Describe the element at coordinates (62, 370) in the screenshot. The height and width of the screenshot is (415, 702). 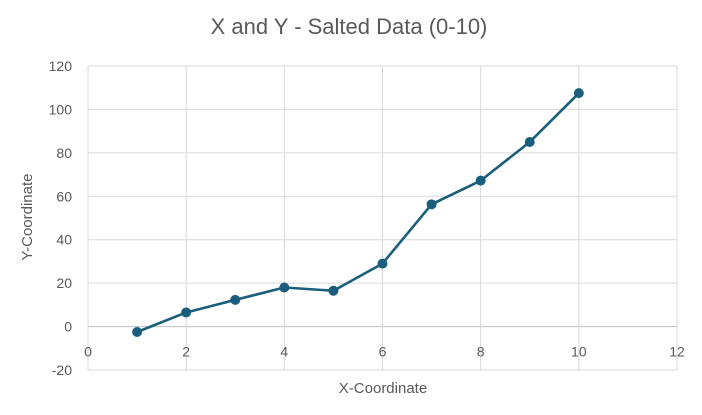
I see `y-tick-label: -20` at that location.